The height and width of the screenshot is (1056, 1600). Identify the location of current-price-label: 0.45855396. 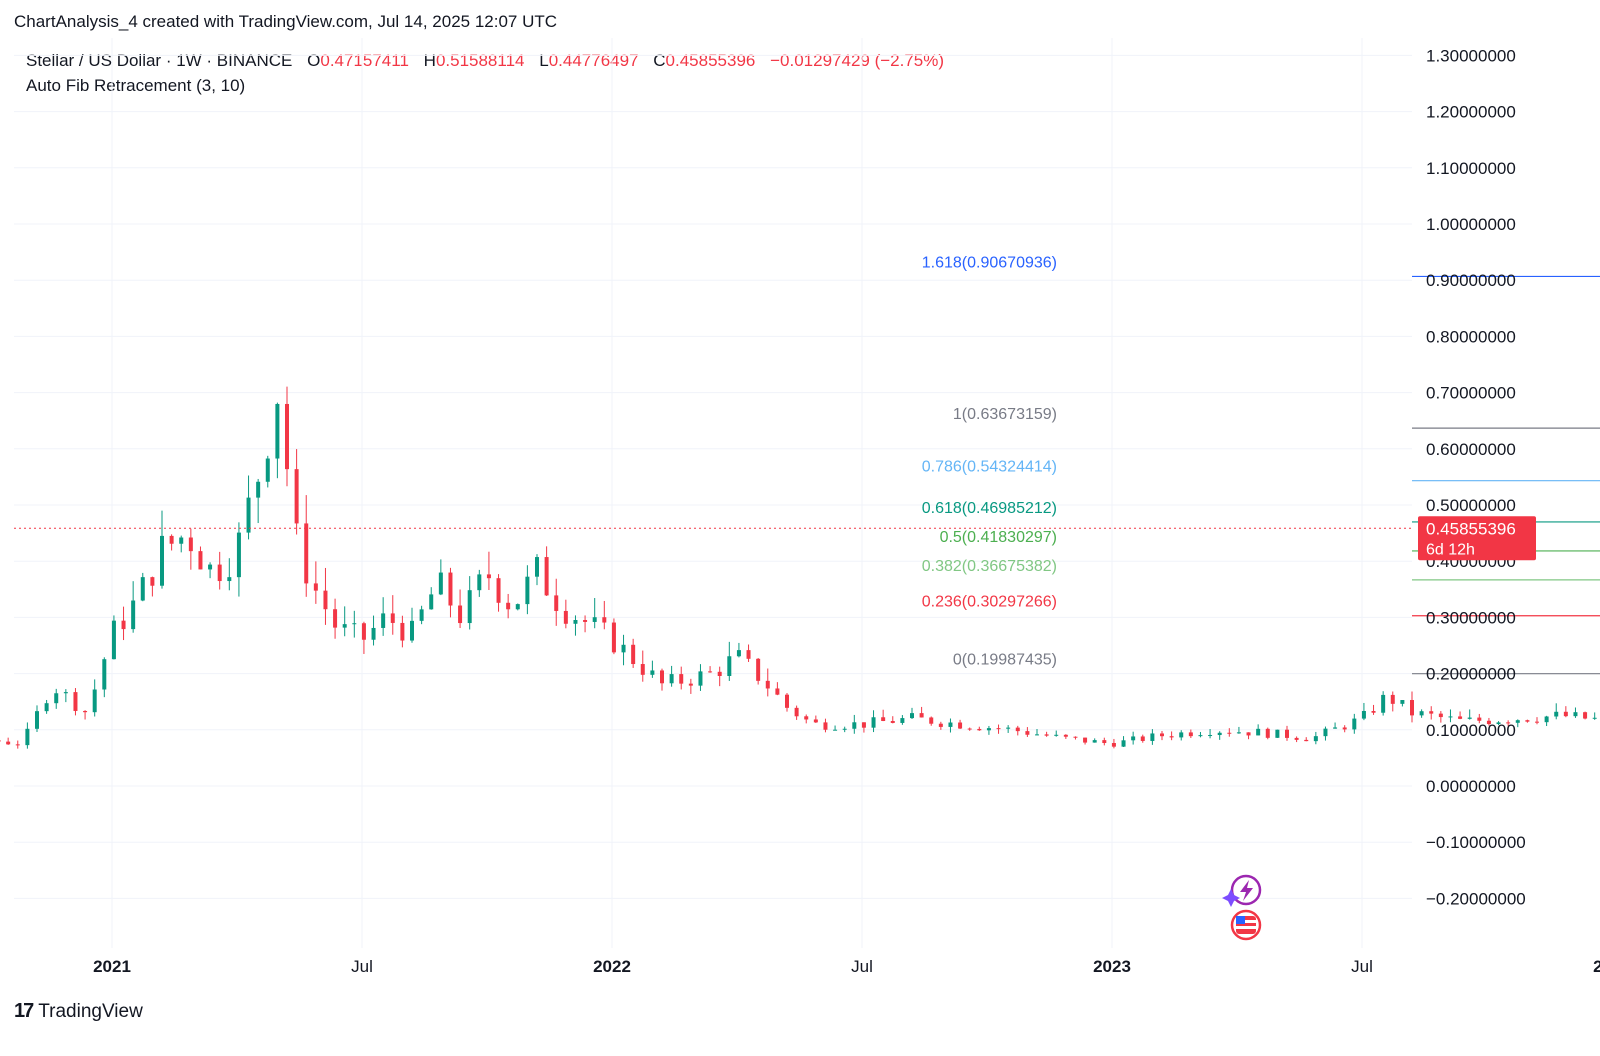
(1471, 528).